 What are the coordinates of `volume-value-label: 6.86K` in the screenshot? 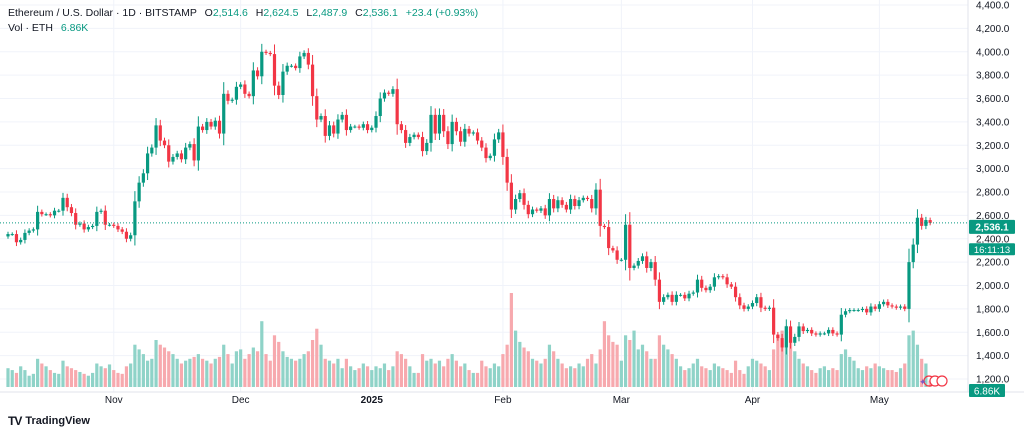 It's located at (987, 391).